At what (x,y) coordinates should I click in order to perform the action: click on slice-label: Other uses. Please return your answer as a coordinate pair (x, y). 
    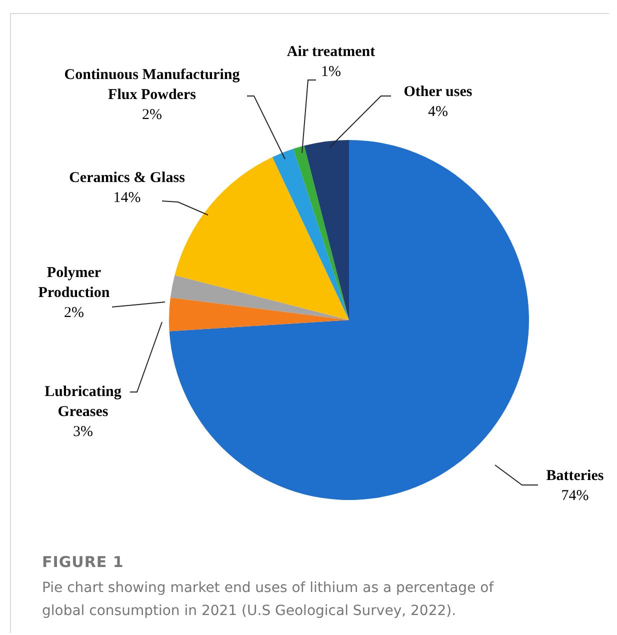
    Looking at the image, I should click on (438, 92).